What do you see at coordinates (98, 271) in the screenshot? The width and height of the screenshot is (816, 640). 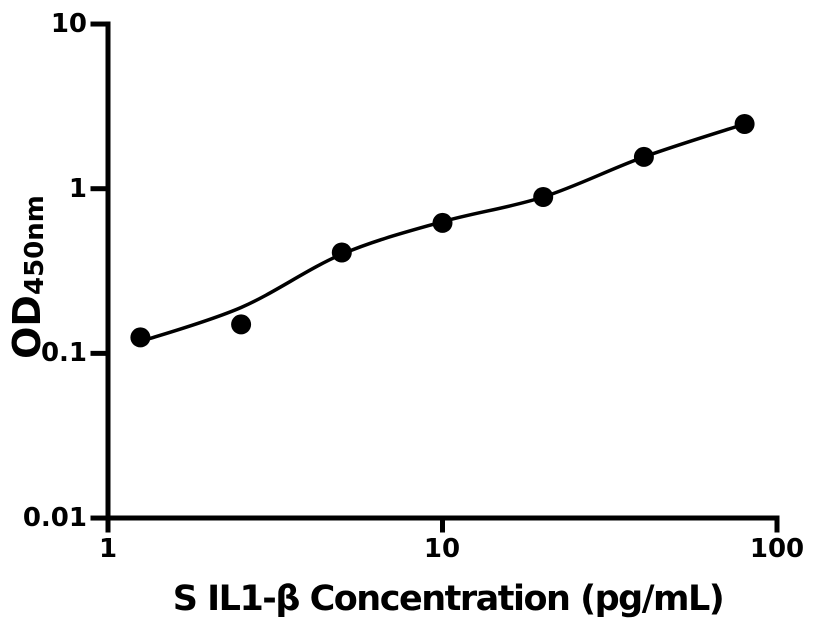 I see `y-ticks` at bounding box center [98, 271].